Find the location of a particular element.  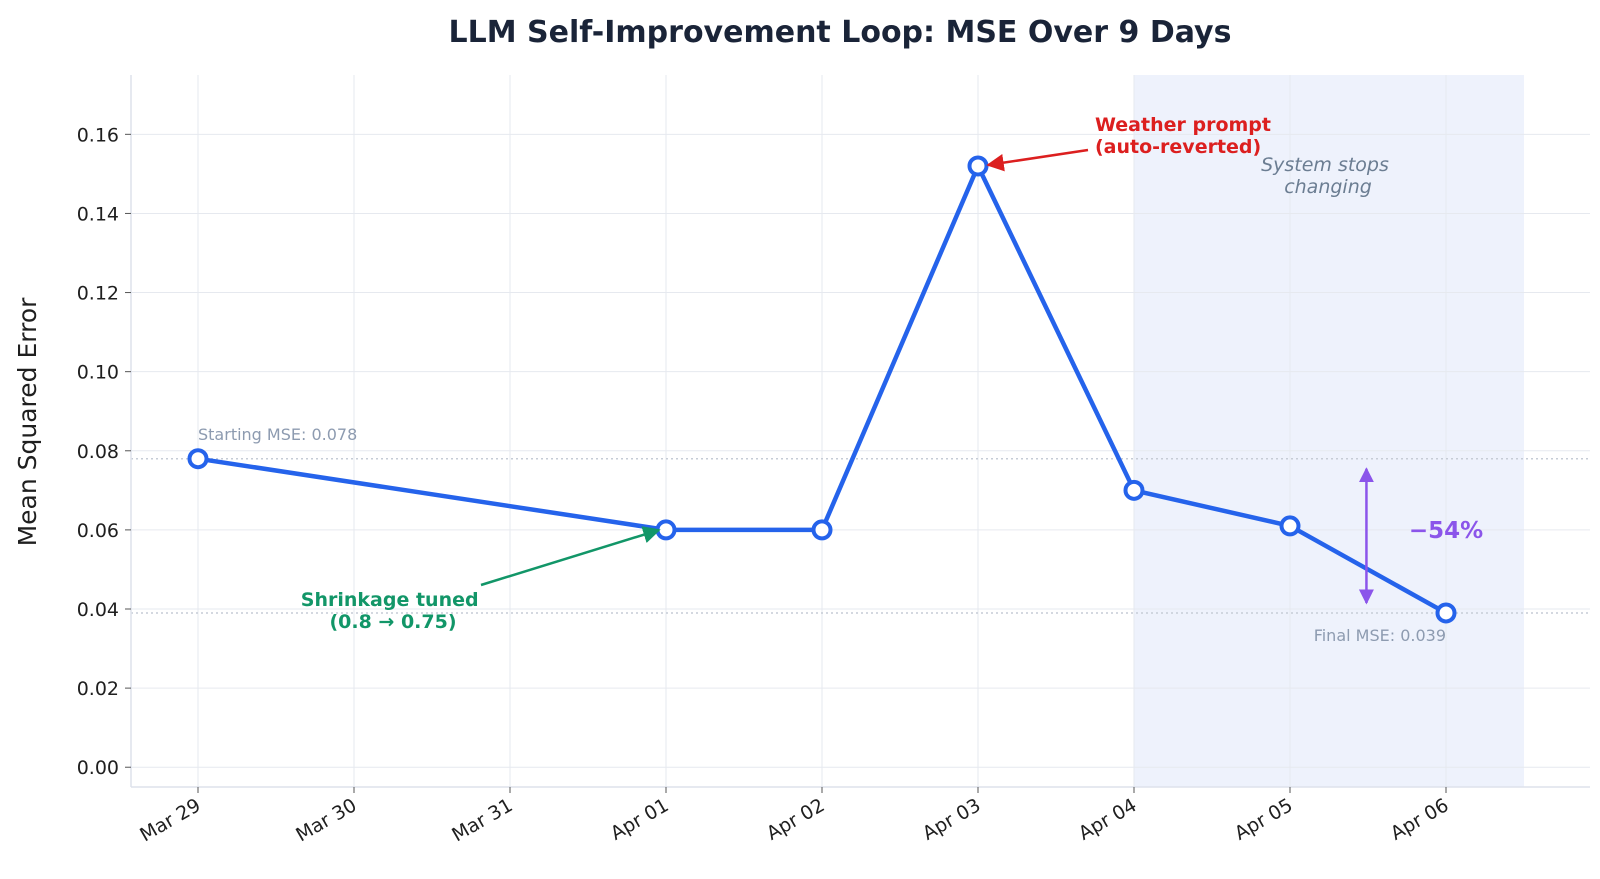

shaded-region-label: System stops changing is located at coordinates (1328, 176).